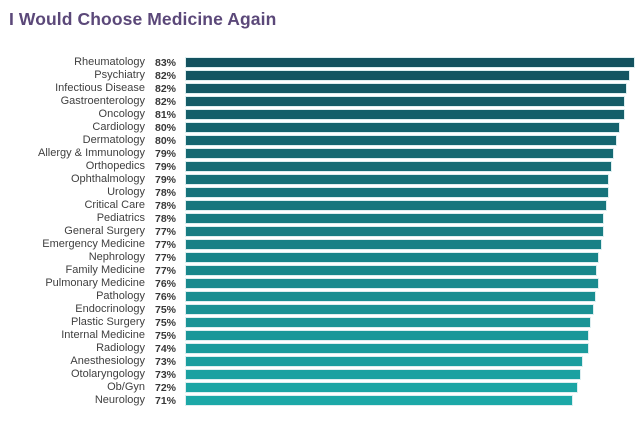  I want to click on chart-row: Rheumatology 83%, so click(320, 62).